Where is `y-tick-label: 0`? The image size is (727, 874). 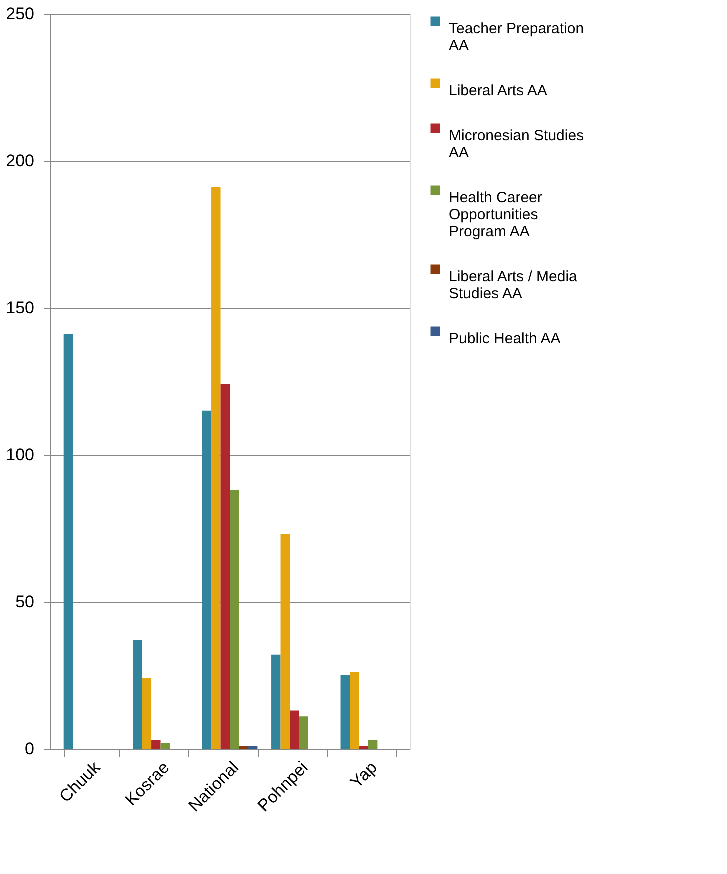
y-tick-label: 0 is located at coordinates (29, 749).